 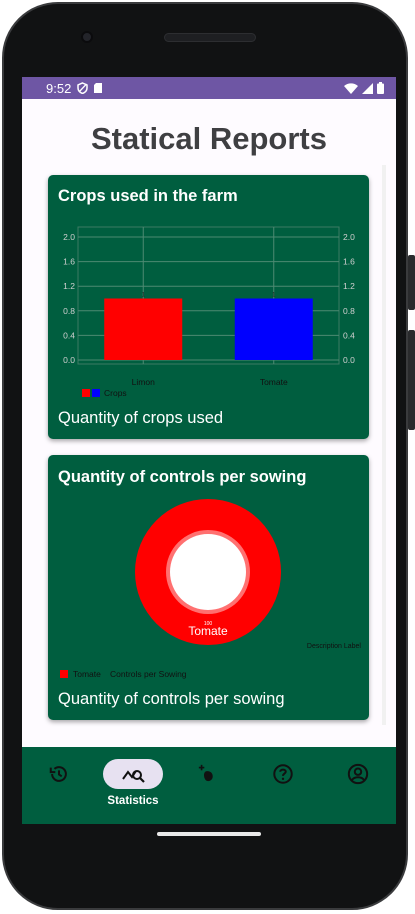 What do you see at coordinates (96, 393) in the screenshot?
I see `legend-swatch-blue` at bounding box center [96, 393].